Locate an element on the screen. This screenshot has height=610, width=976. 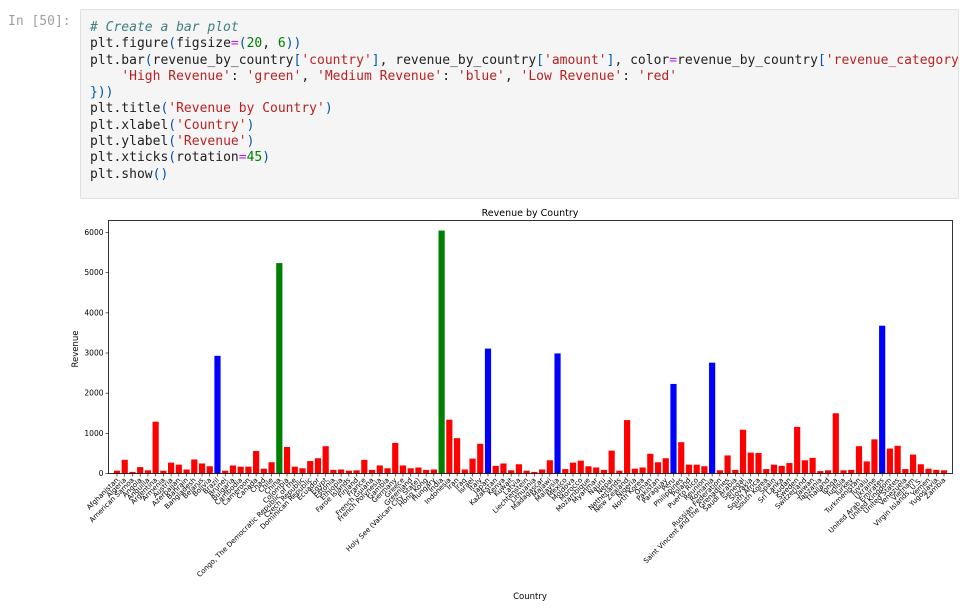
code-line-10: plt.show() is located at coordinates (129, 174).